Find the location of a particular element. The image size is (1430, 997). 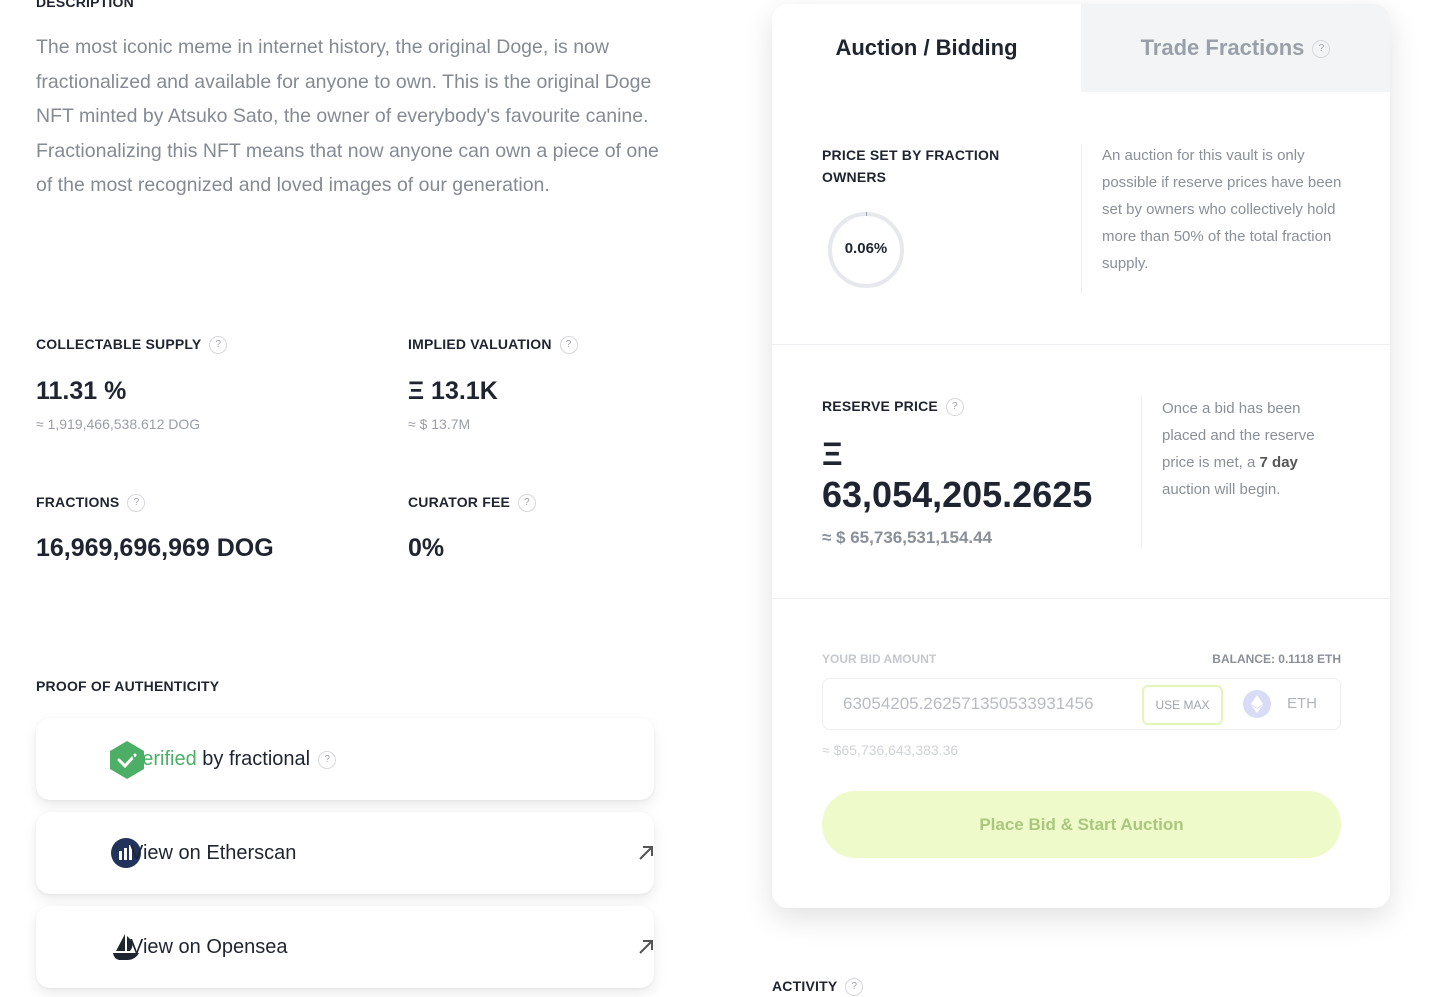

label: IMPLIED VALUATION is located at coordinates (480, 344).